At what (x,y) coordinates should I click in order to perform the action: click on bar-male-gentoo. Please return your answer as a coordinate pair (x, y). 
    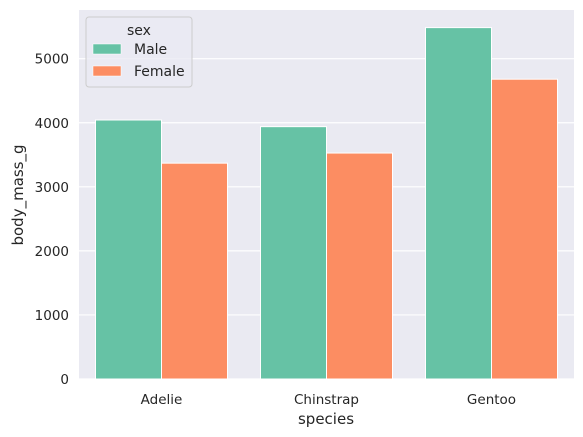
    Looking at the image, I should click on (458, 203).